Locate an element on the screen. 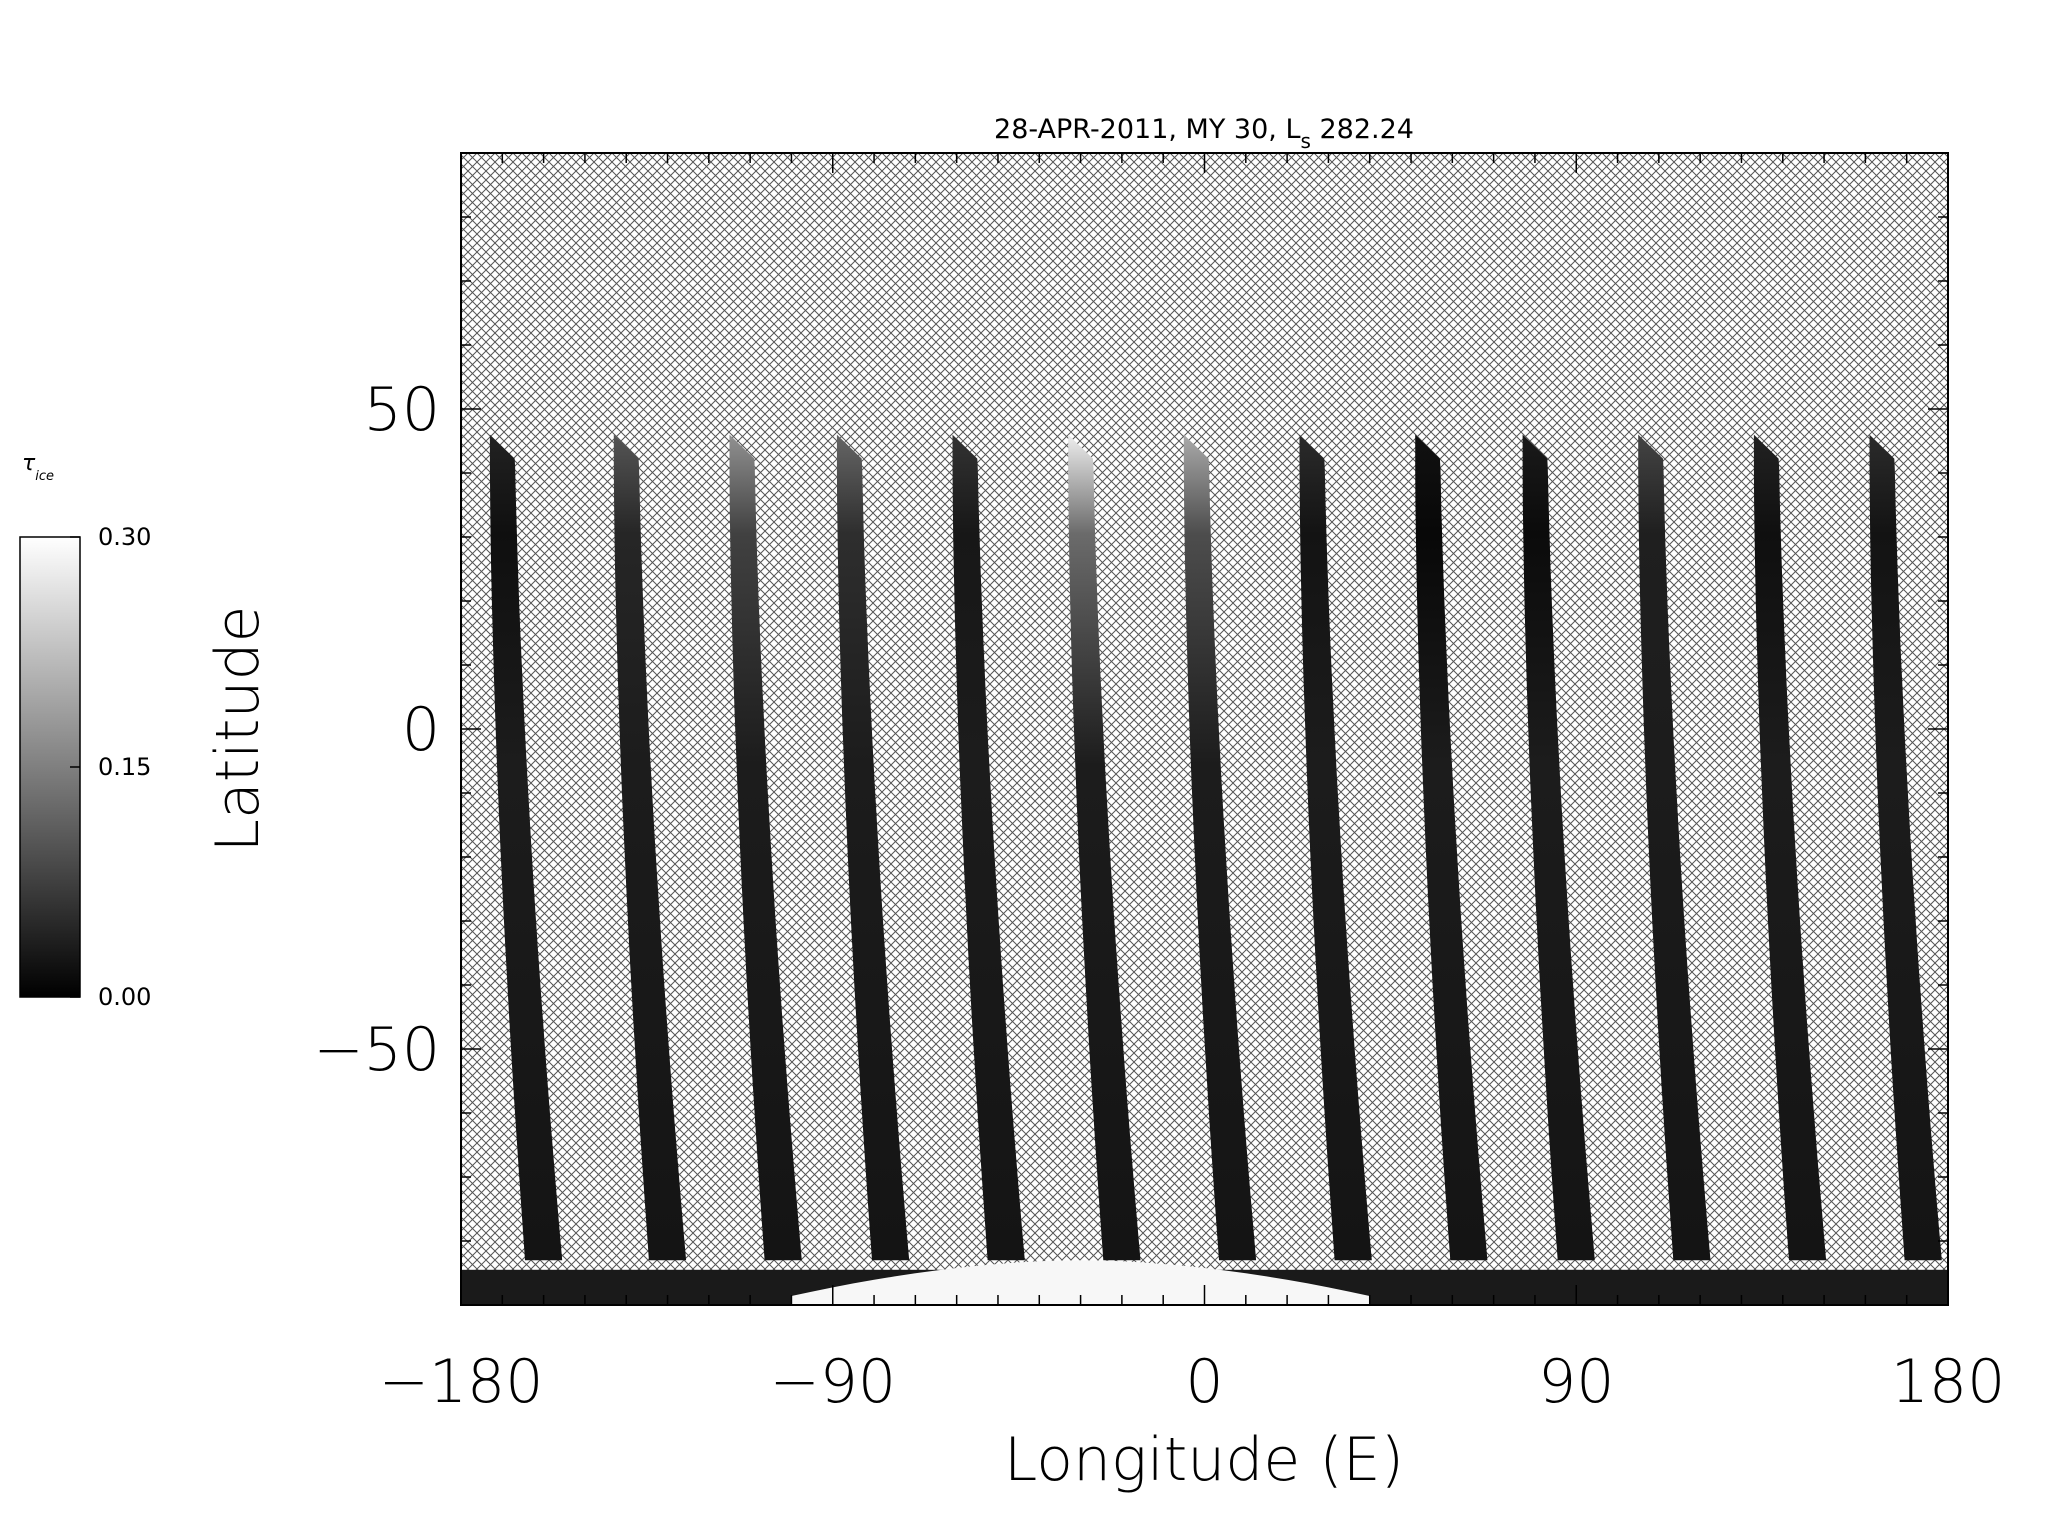 The width and height of the screenshot is (2048, 1536). colorbar: τice 0.00 0.15 0.30 is located at coordinates (85, 731).